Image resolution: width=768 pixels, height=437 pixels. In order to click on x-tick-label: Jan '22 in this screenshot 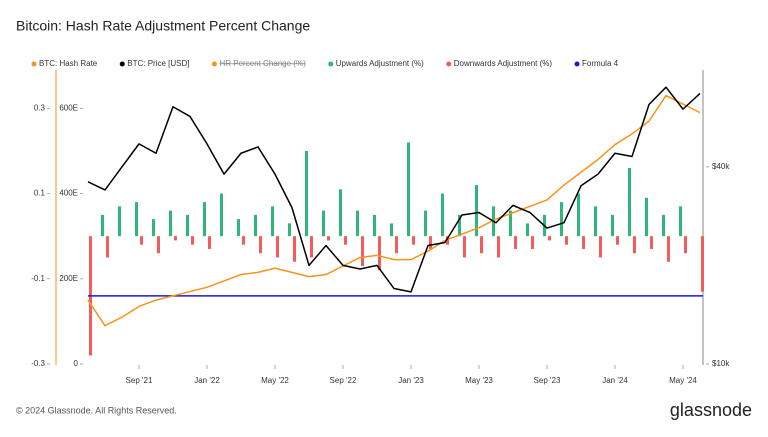, I will do `click(207, 380)`.